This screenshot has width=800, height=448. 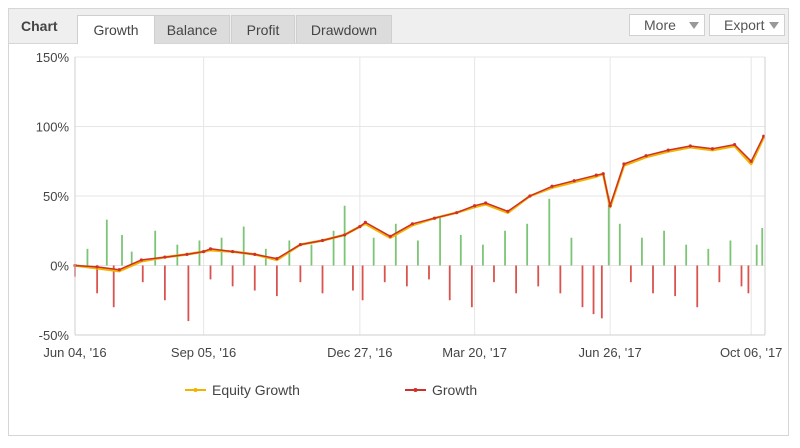 I want to click on y-tick-label: 100%, so click(x=53, y=127).